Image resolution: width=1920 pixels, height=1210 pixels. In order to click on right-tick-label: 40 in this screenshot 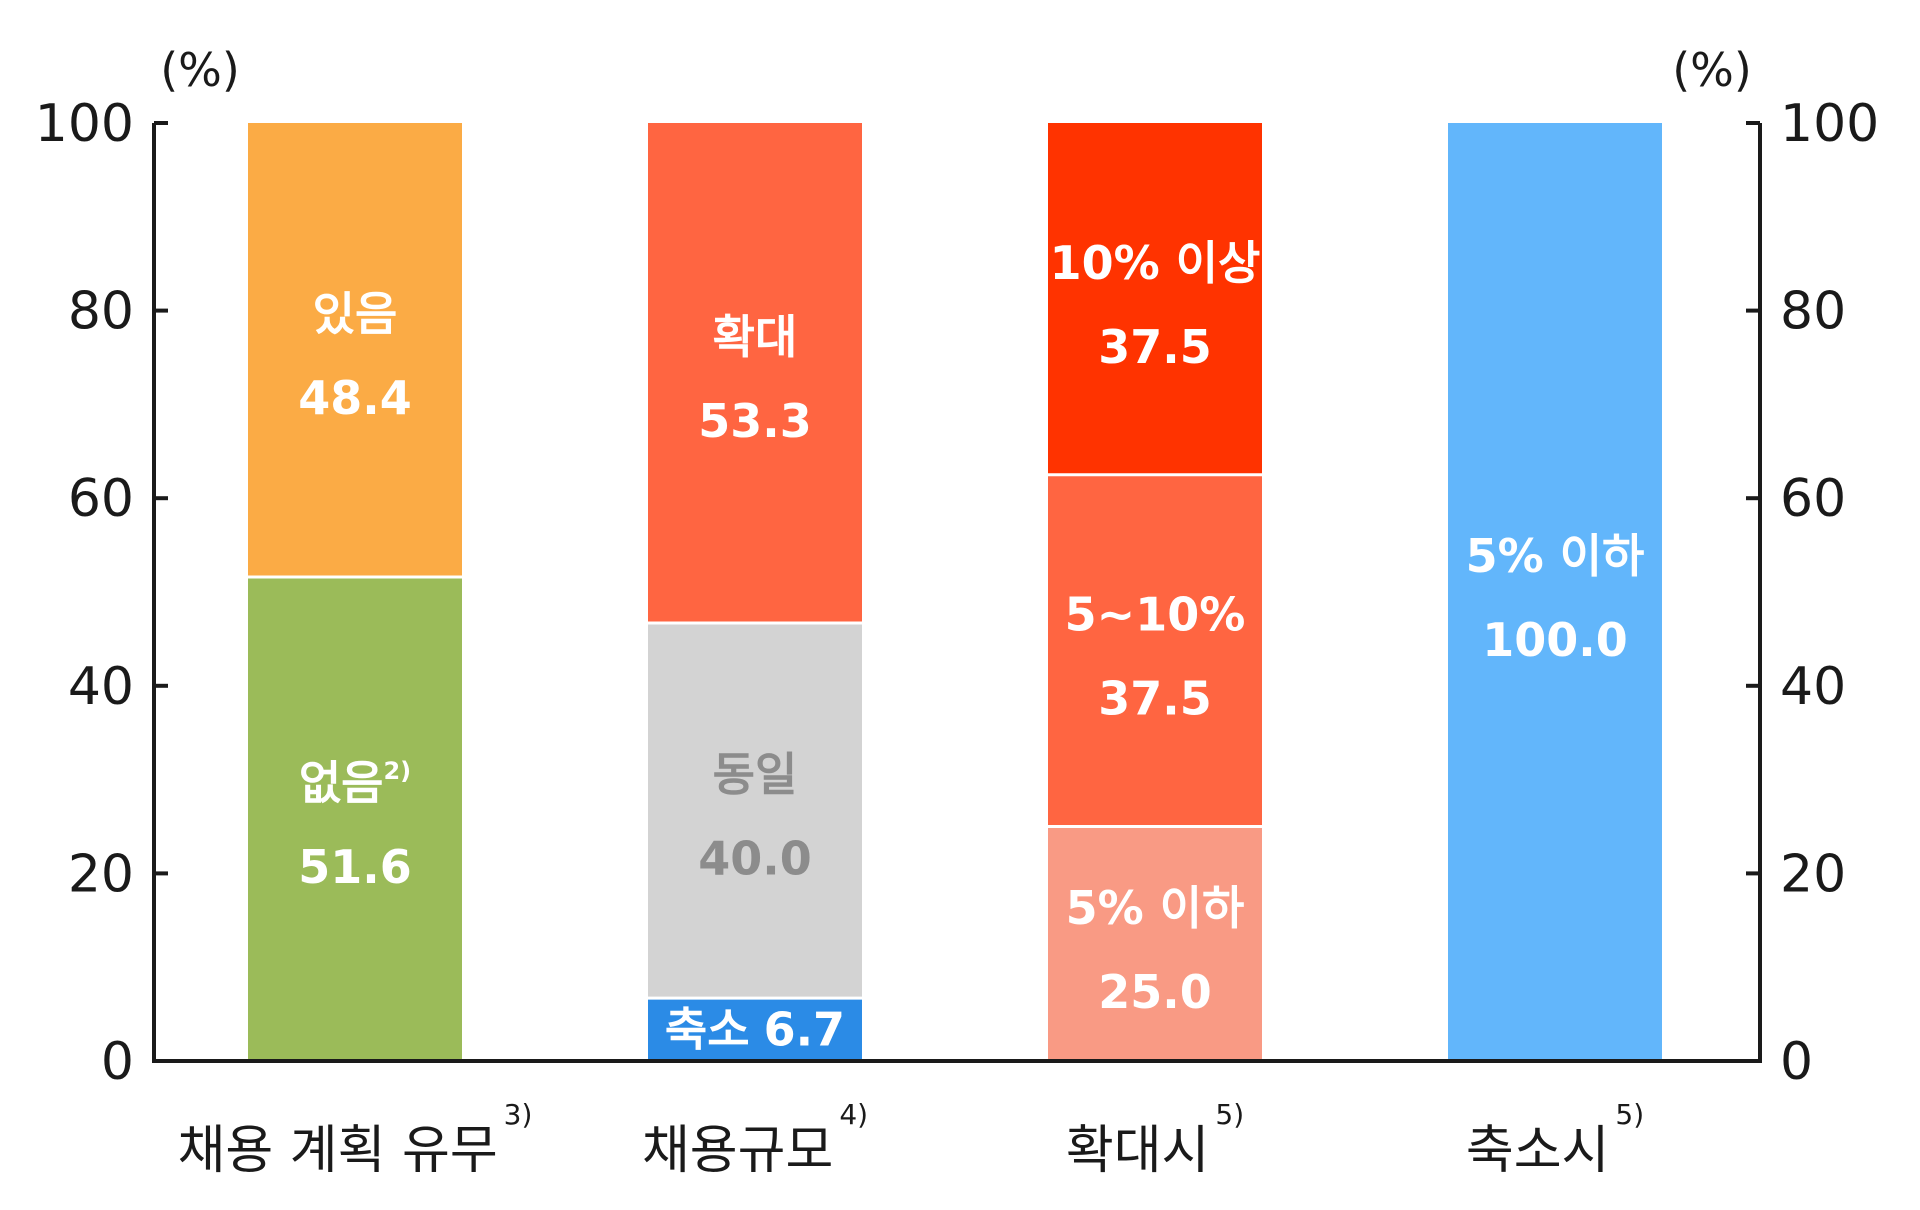, I will do `click(1813, 687)`.